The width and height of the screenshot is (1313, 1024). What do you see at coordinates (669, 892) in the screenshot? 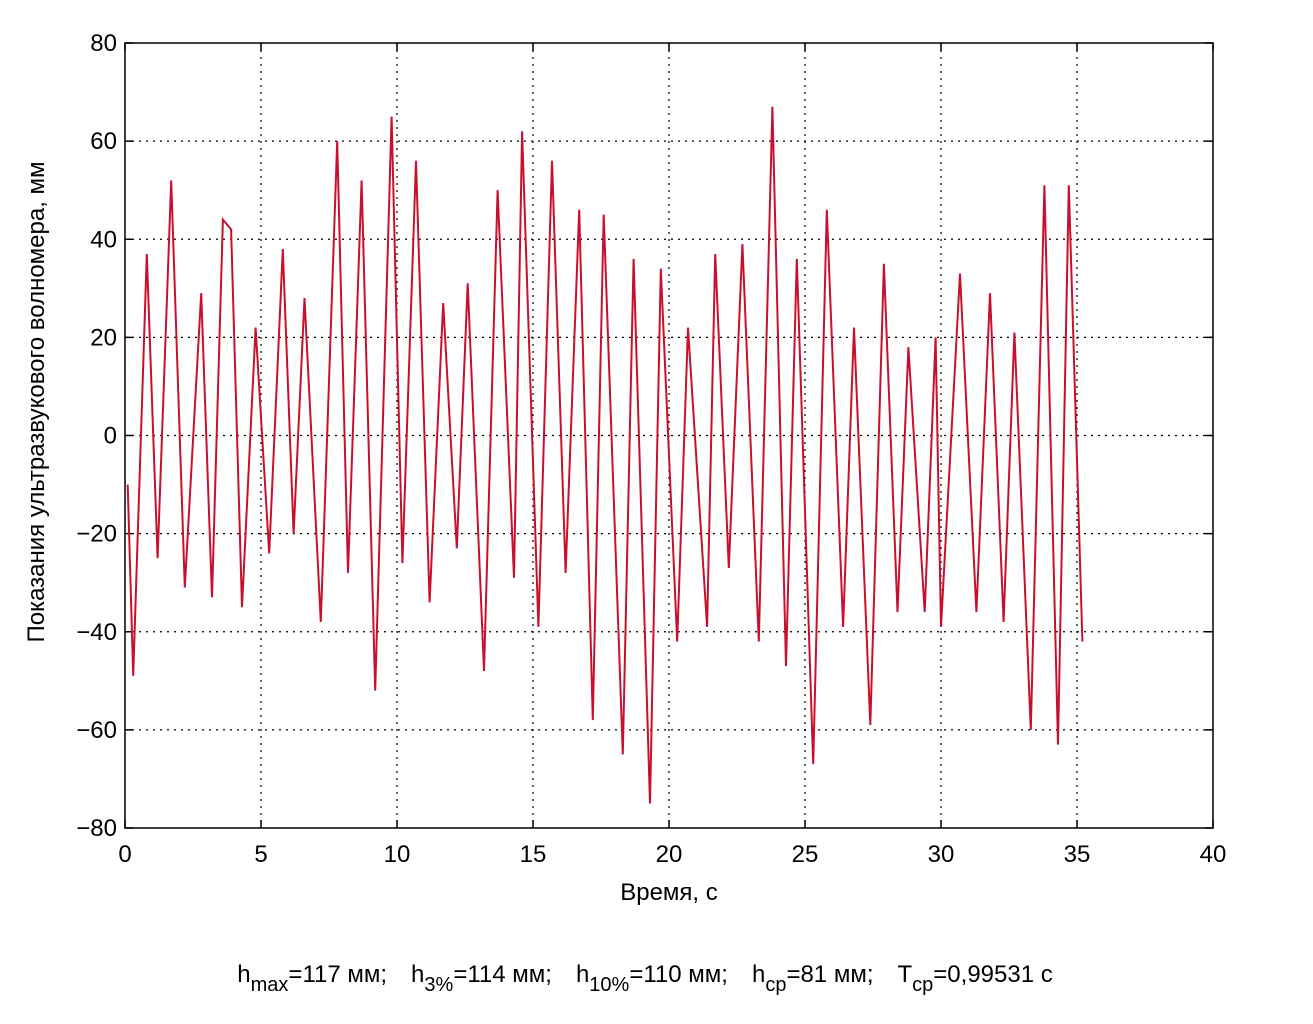
I see `x-axis-label: Время, с` at bounding box center [669, 892].